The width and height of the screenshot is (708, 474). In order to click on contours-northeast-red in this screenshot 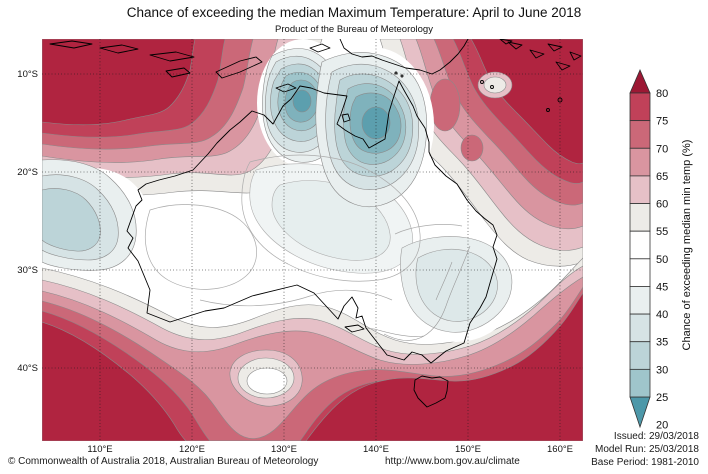, I will do `click(481, 153)`.